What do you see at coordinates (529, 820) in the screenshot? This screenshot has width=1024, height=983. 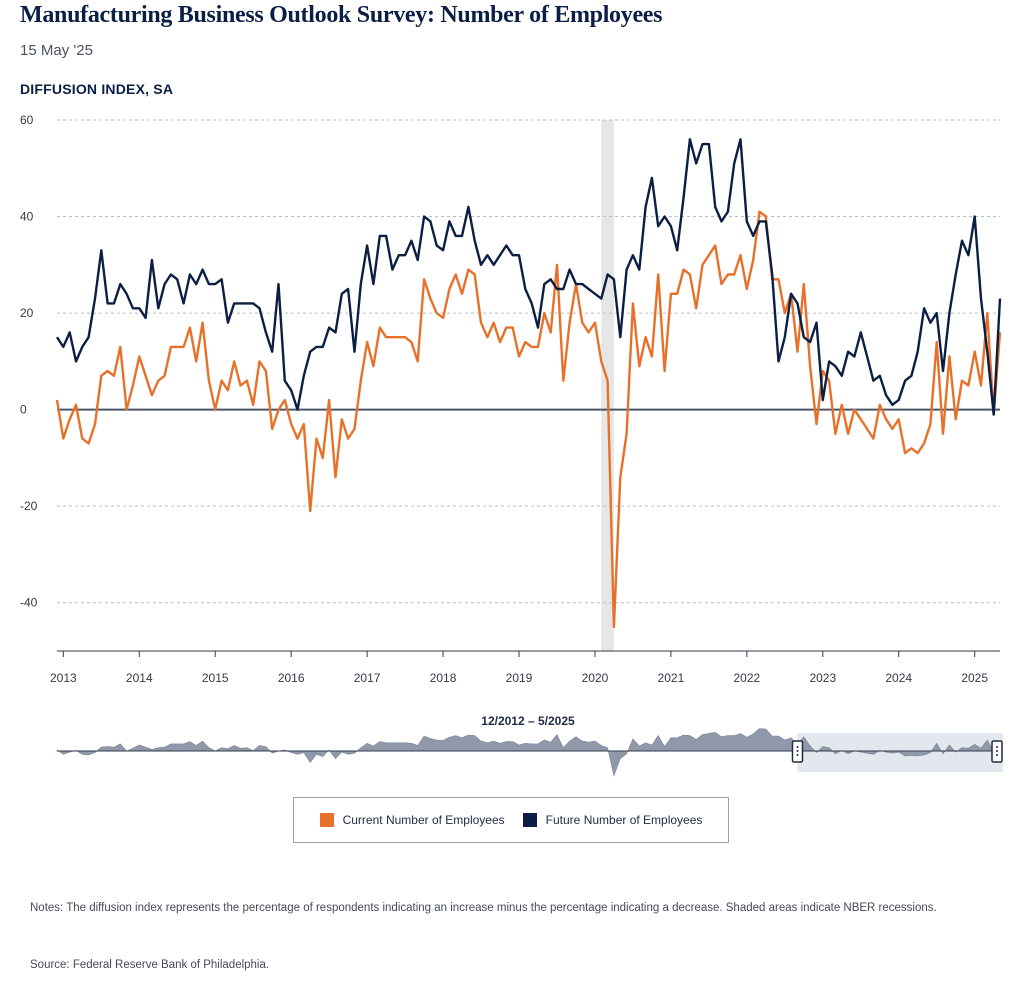 I see `future-swatch-icon` at bounding box center [529, 820].